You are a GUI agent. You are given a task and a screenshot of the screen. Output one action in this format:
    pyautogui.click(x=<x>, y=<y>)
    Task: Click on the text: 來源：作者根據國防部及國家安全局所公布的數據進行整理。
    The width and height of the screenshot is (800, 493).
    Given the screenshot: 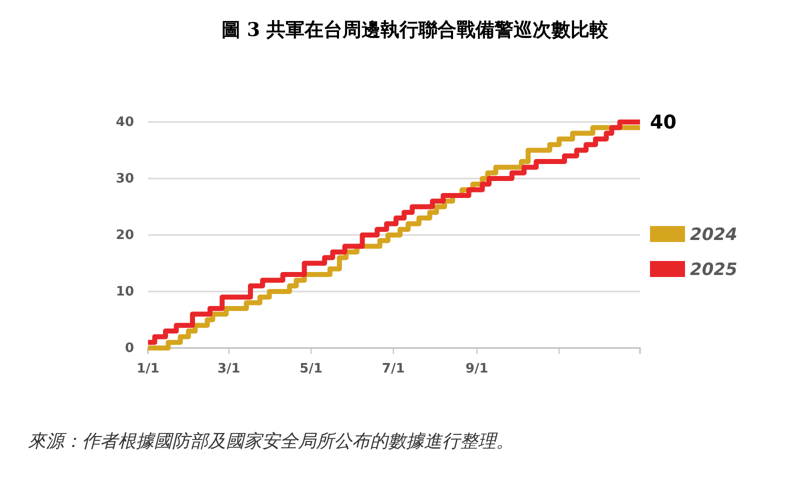 What is the action you would take?
    pyautogui.click(x=271, y=441)
    